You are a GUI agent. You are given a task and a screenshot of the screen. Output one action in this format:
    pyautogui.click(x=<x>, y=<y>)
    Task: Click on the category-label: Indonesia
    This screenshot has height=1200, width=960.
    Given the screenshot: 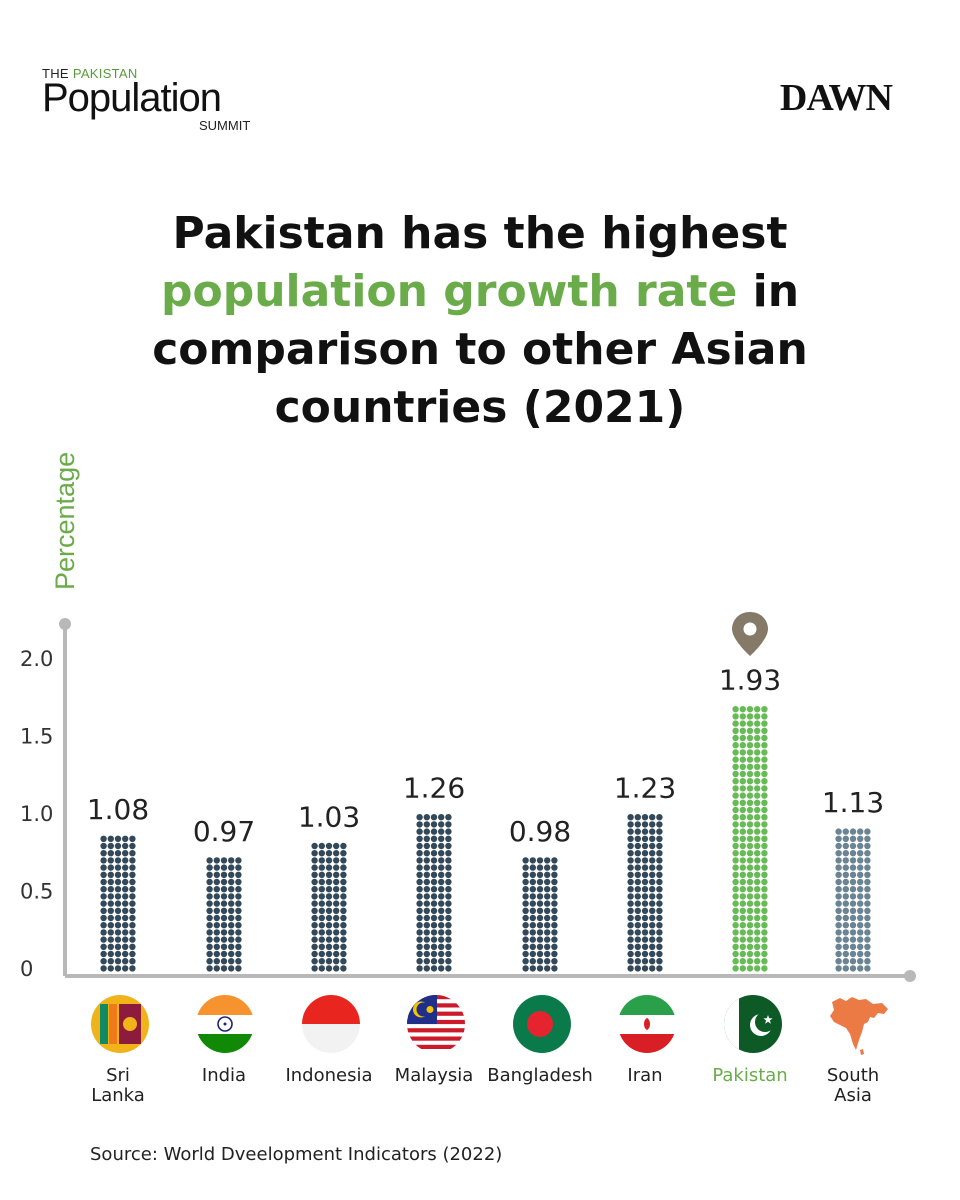 What is the action you would take?
    pyautogui.click(x=329, y=1076)
    